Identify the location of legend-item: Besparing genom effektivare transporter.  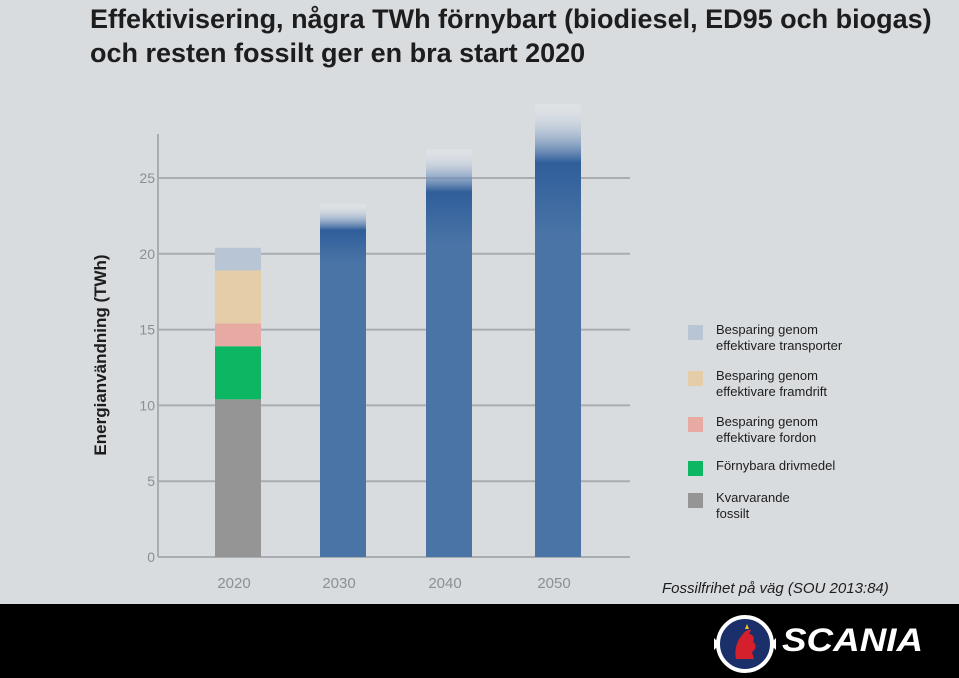
(787, 338).